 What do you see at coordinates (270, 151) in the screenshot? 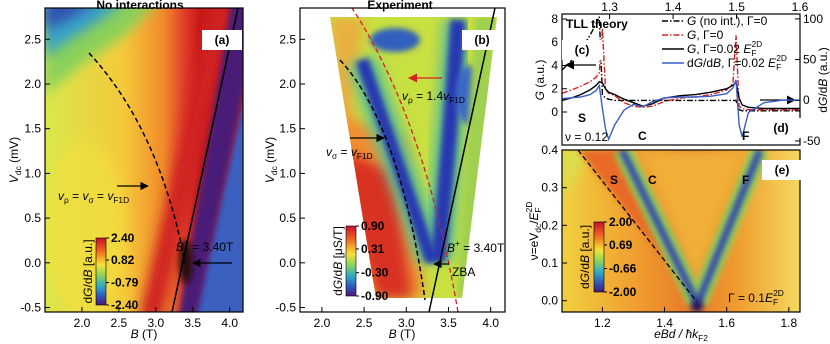
I see `y-axis-label-part: (mV)` at bounding box center [270, 151].